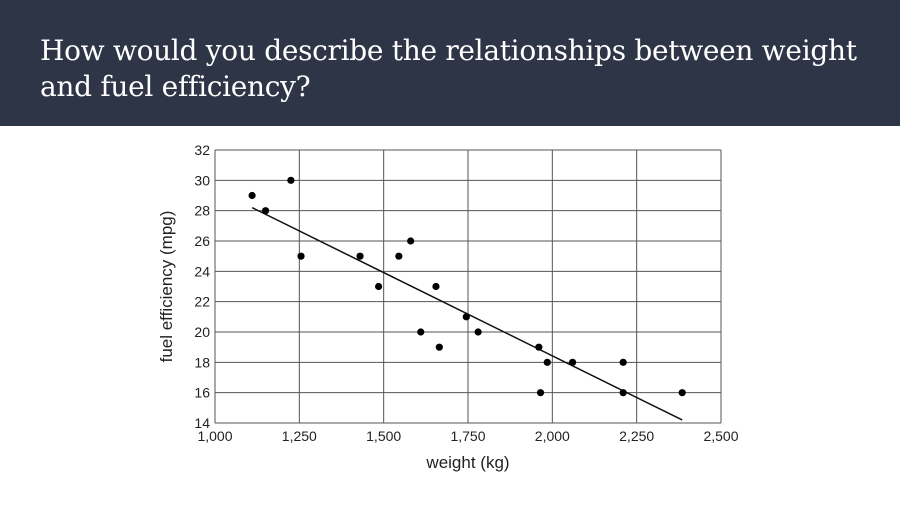 The image size is (900, 506). I want to click on y-tick-label: 26, so click(202, 241).